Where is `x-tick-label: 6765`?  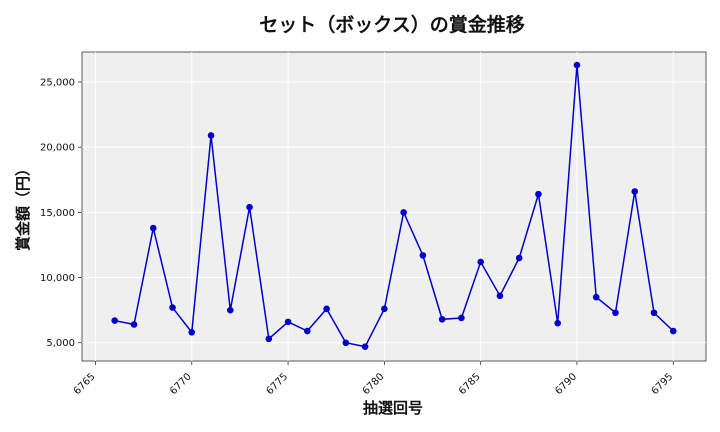 x-tick-label: 6765 is located at coordinates (85, 384).